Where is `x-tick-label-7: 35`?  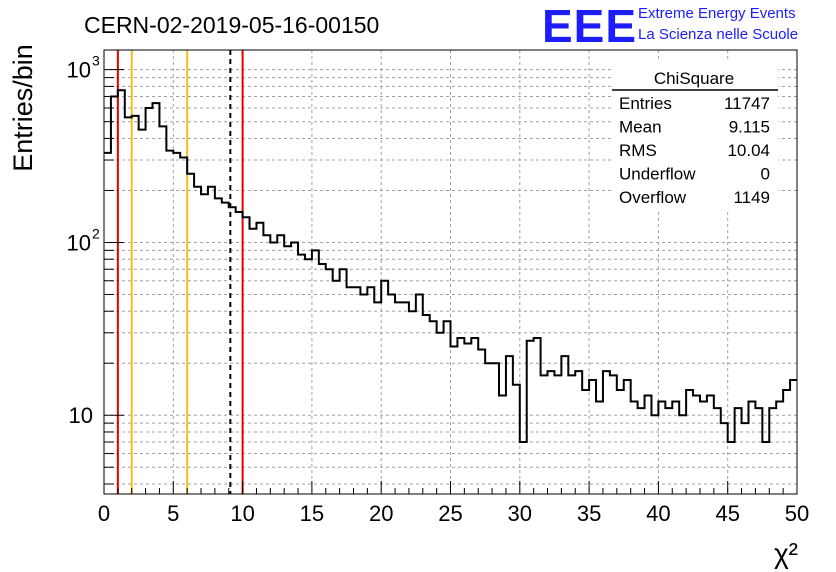
x-tick-label-7: 35 is located at coordinates (589, 513).